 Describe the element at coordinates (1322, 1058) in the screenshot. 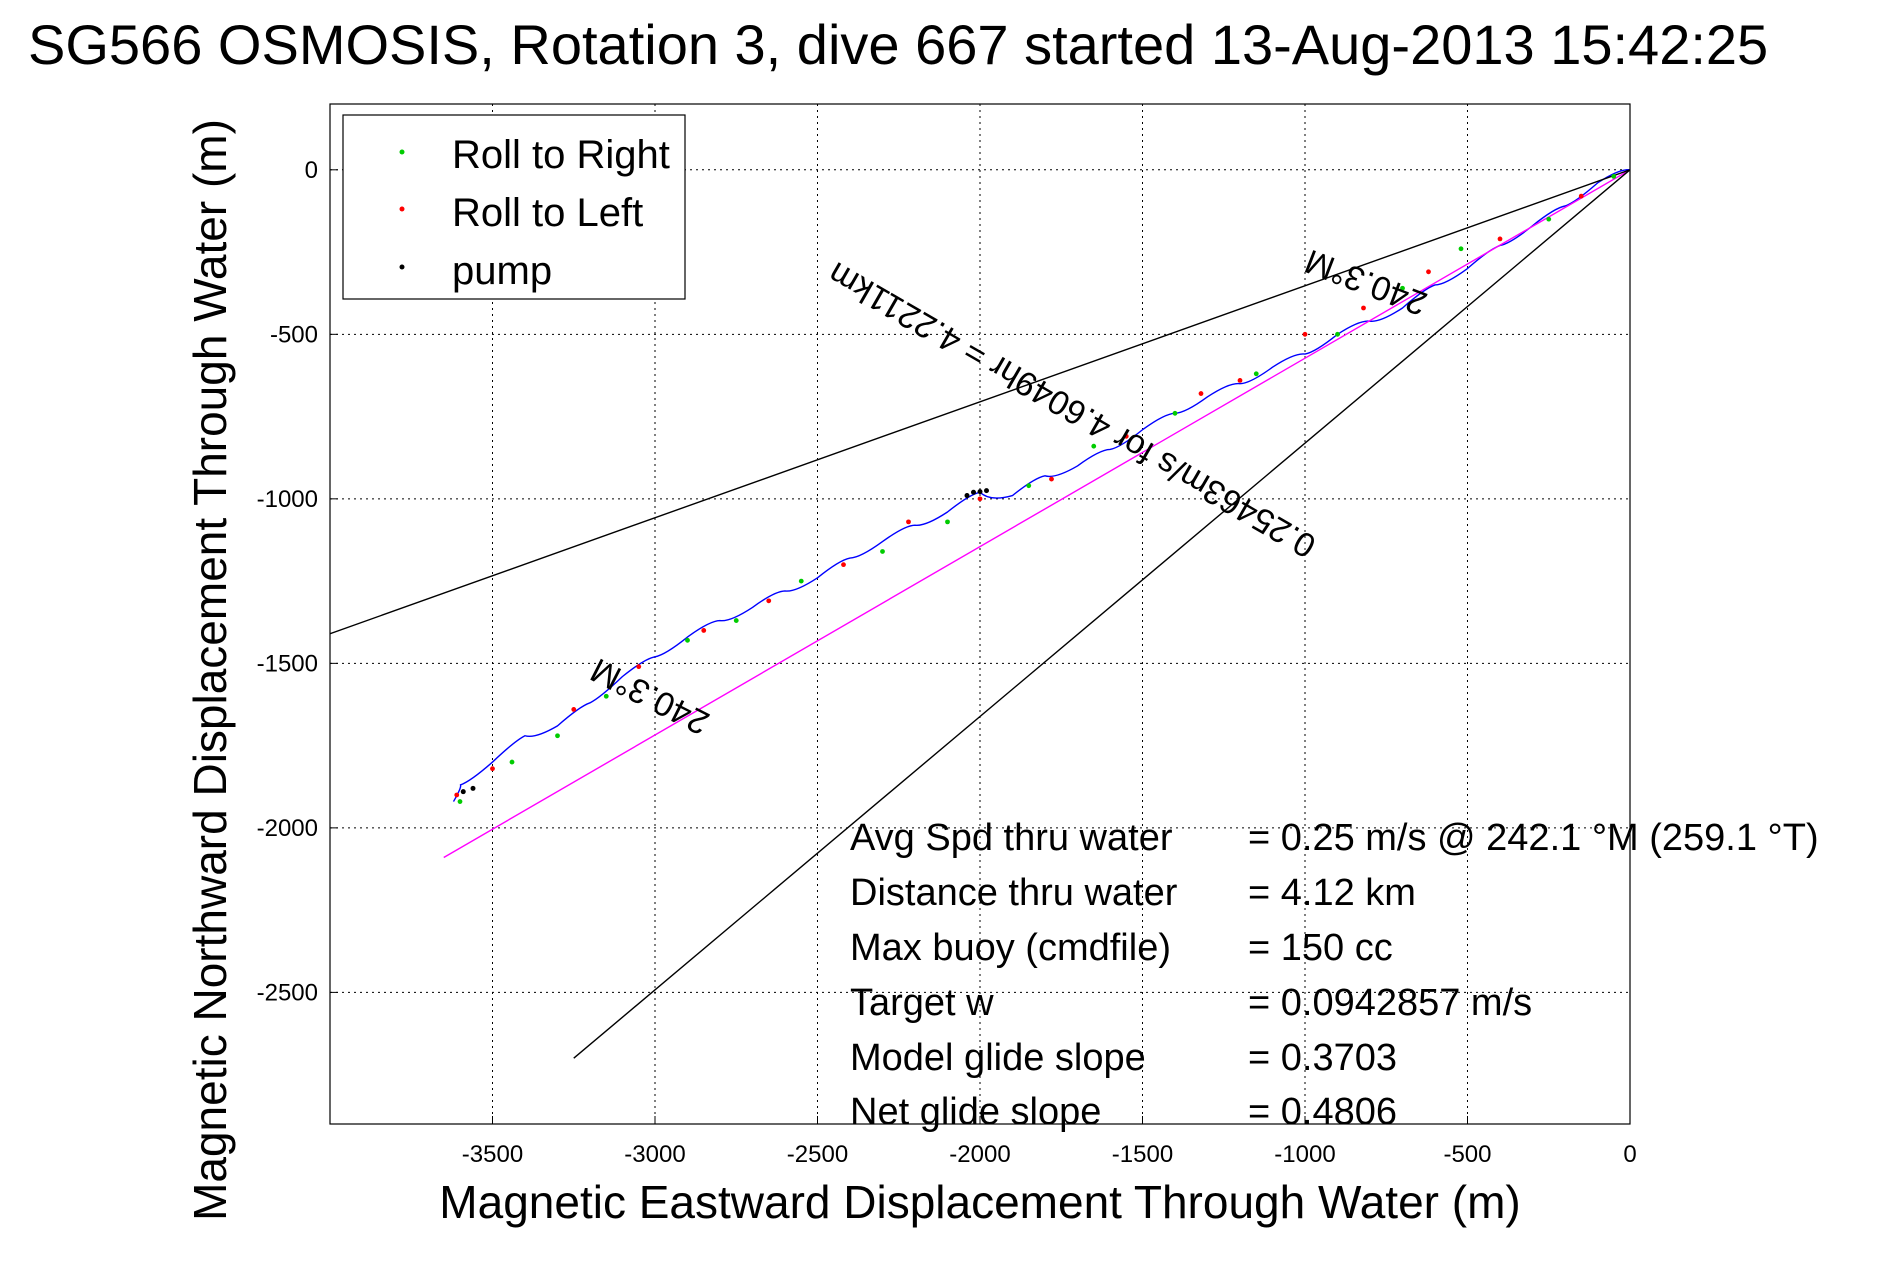

I see `info-value-model-glide: = 0.3703` at that location.